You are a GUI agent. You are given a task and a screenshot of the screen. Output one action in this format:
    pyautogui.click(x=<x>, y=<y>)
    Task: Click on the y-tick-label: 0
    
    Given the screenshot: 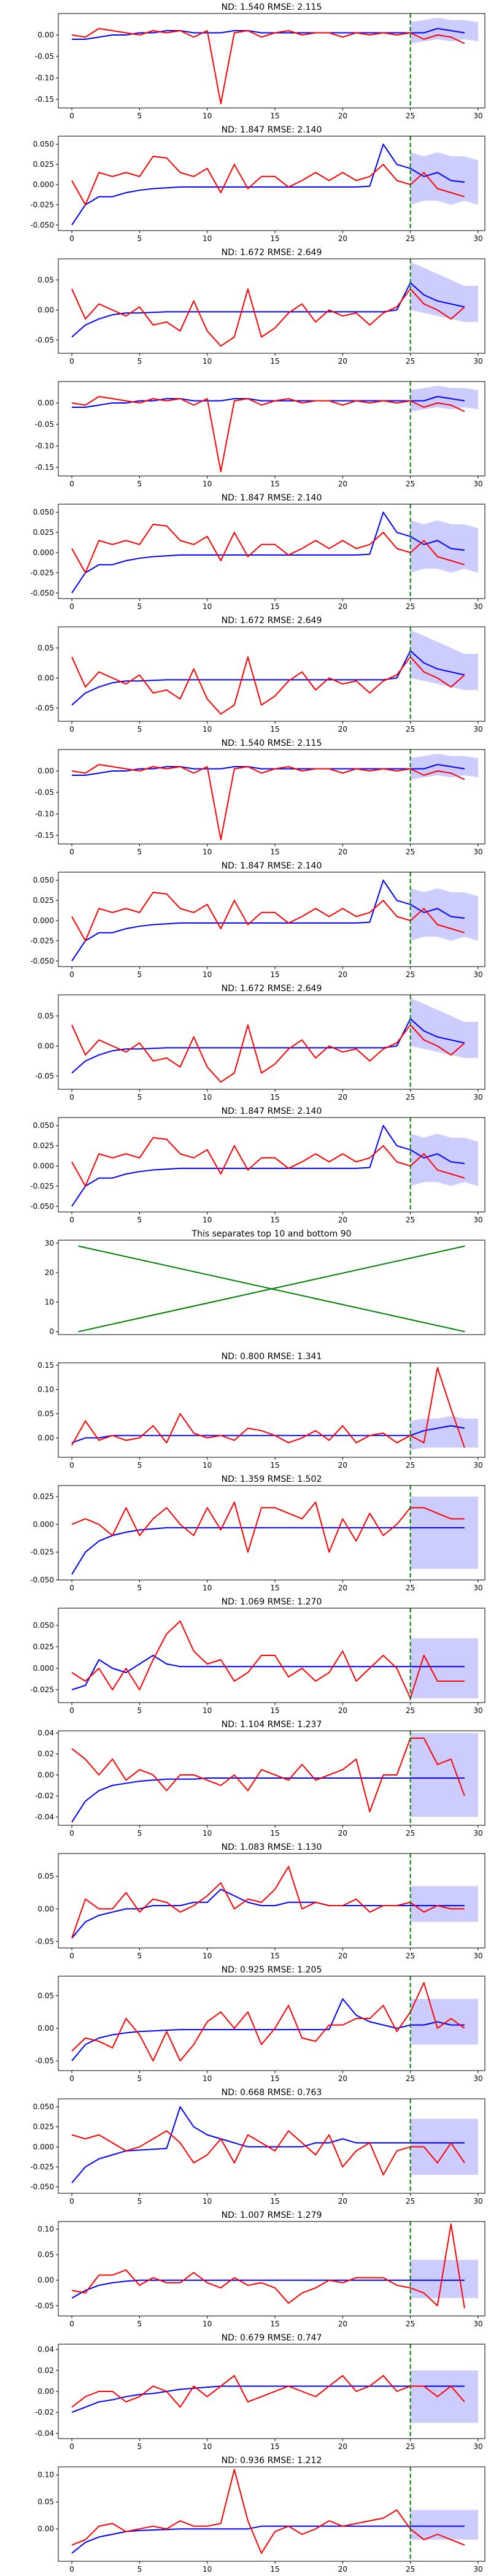 What is the action you would take?
    pyautogui.click(x=52, y=1331)
    